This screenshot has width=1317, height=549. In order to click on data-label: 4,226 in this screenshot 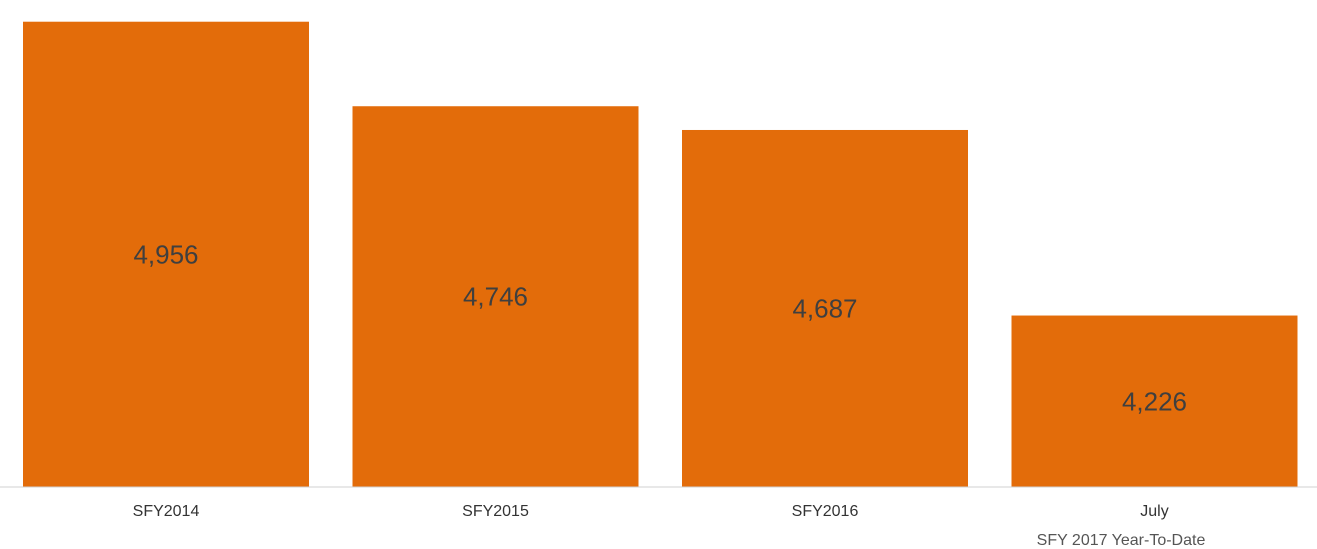, I will do `click(1154, 401)`.